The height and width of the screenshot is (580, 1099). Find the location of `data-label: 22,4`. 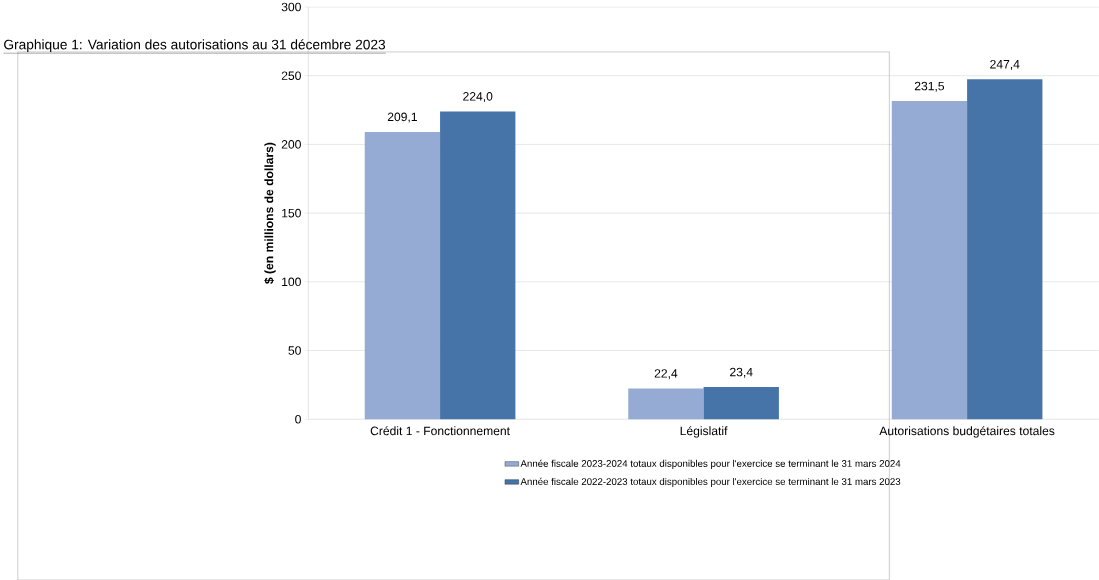

data-label: 22,4 is located at coordinates (666, 373).